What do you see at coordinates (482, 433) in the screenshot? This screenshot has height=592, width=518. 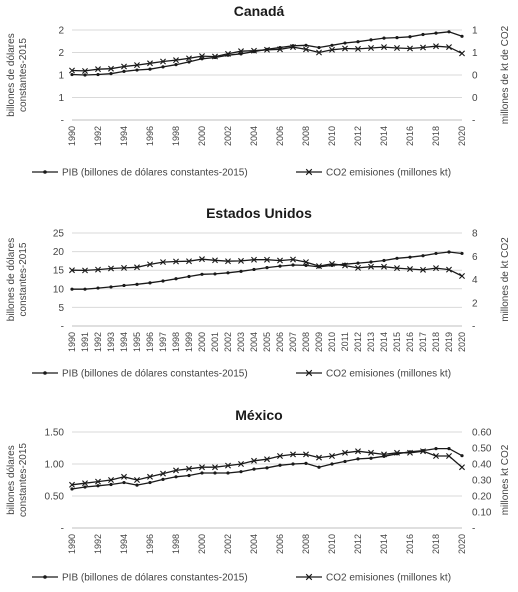 I see `right-tick-label: 0.60` at bounding box center [482, 433].